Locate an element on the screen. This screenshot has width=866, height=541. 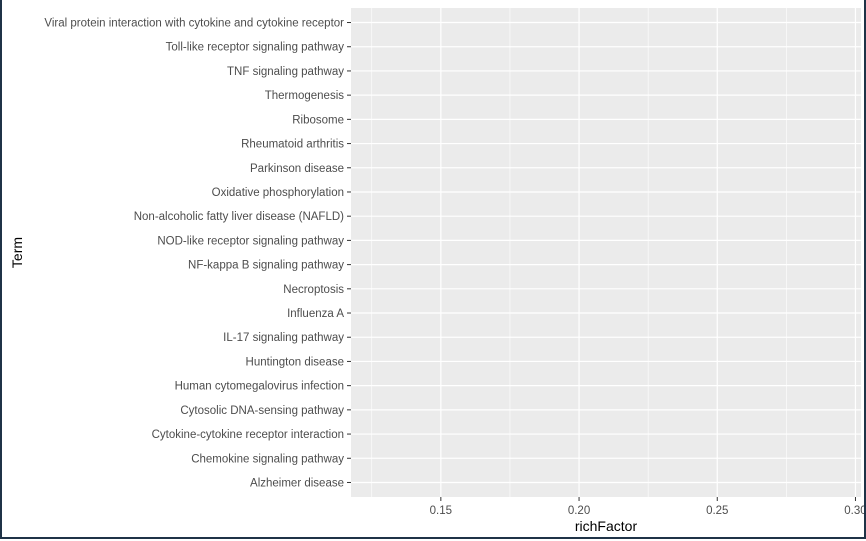
y-tick-label: Oxidative phosphorylation is located at coordinates (278, 193).